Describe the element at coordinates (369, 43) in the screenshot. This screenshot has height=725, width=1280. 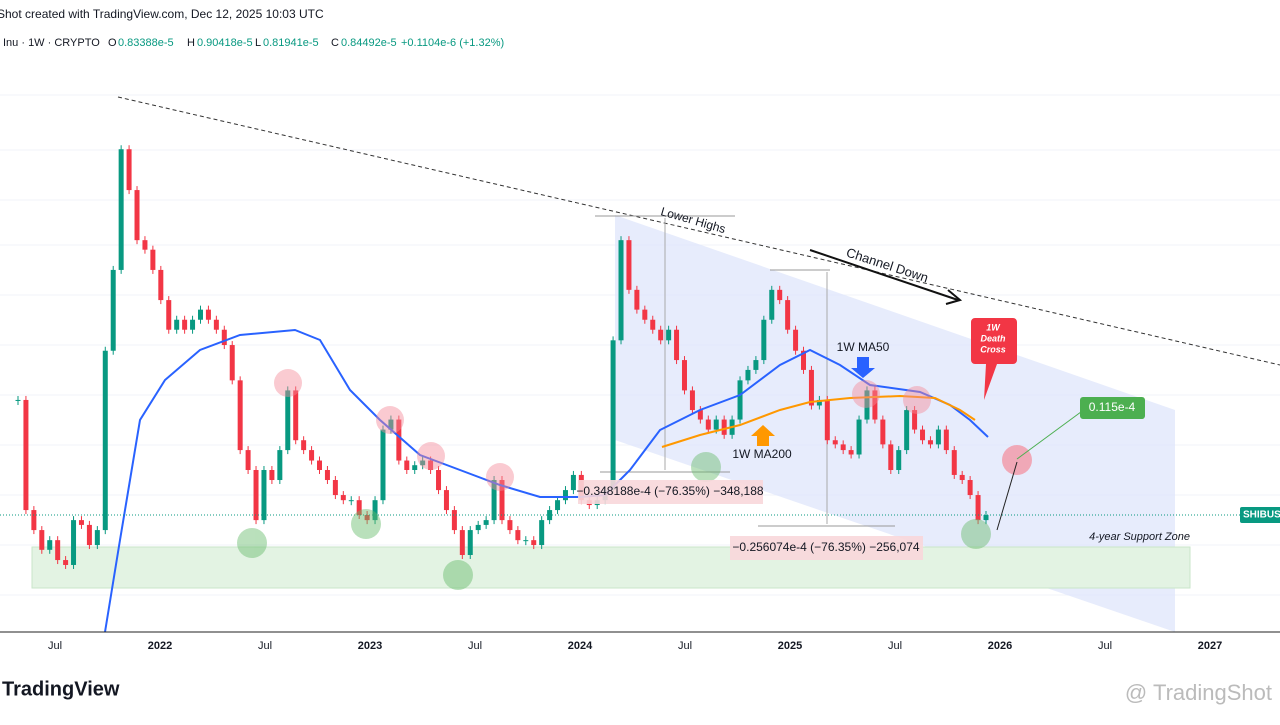
I see `legend-value: 0.84492e-5` at that location.